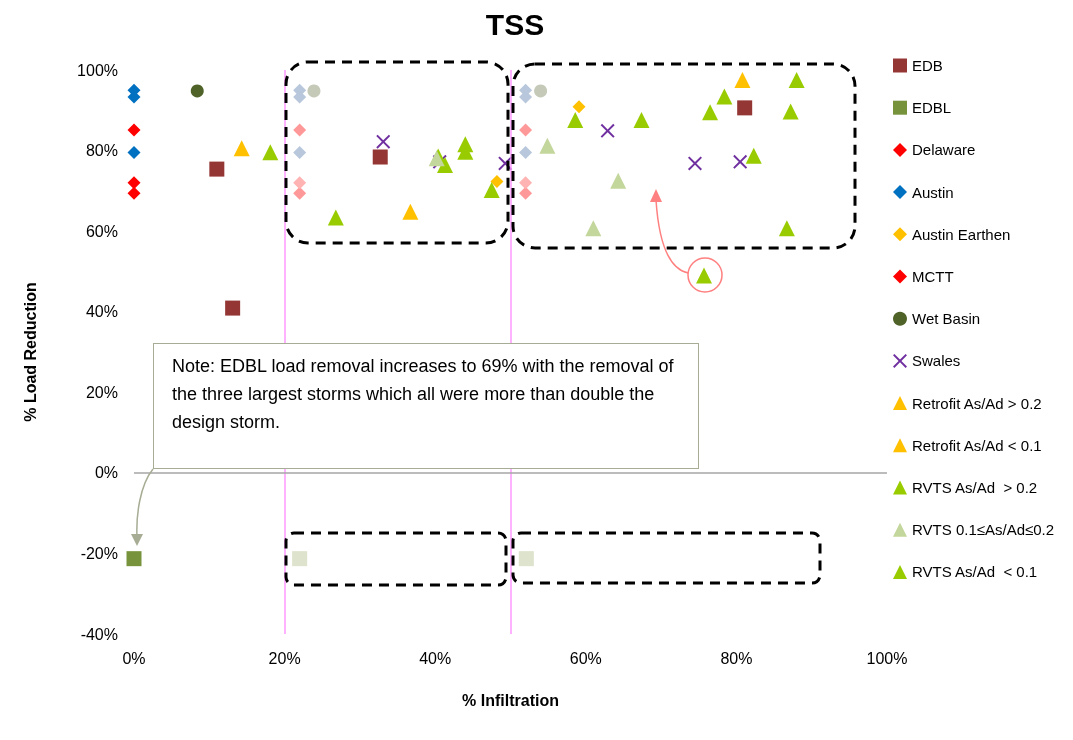  Describe the element at coordinates (134, 658) in the screenshot. I see `x-tick-label: 0%` at that location.